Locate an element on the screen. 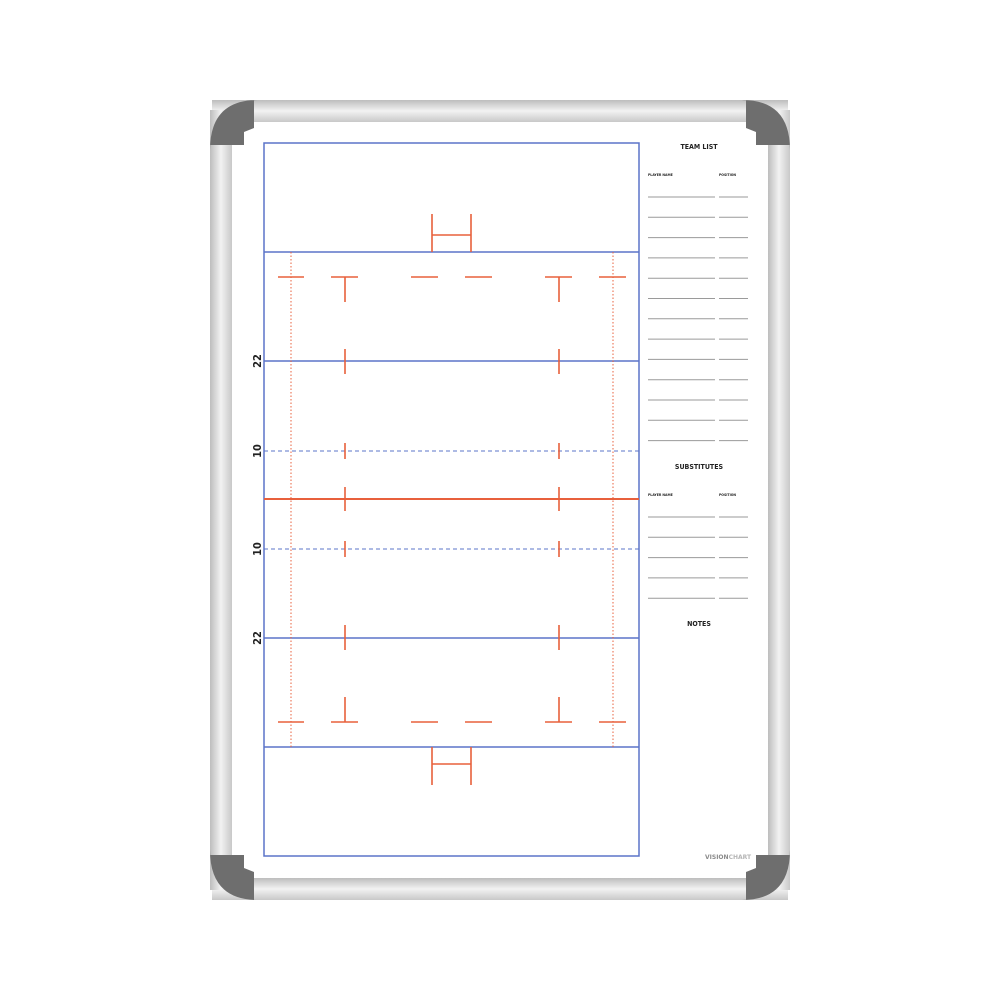 This screenshot has height=1000, width=1000. 15m-ticks is located at coordinates (452, 499).